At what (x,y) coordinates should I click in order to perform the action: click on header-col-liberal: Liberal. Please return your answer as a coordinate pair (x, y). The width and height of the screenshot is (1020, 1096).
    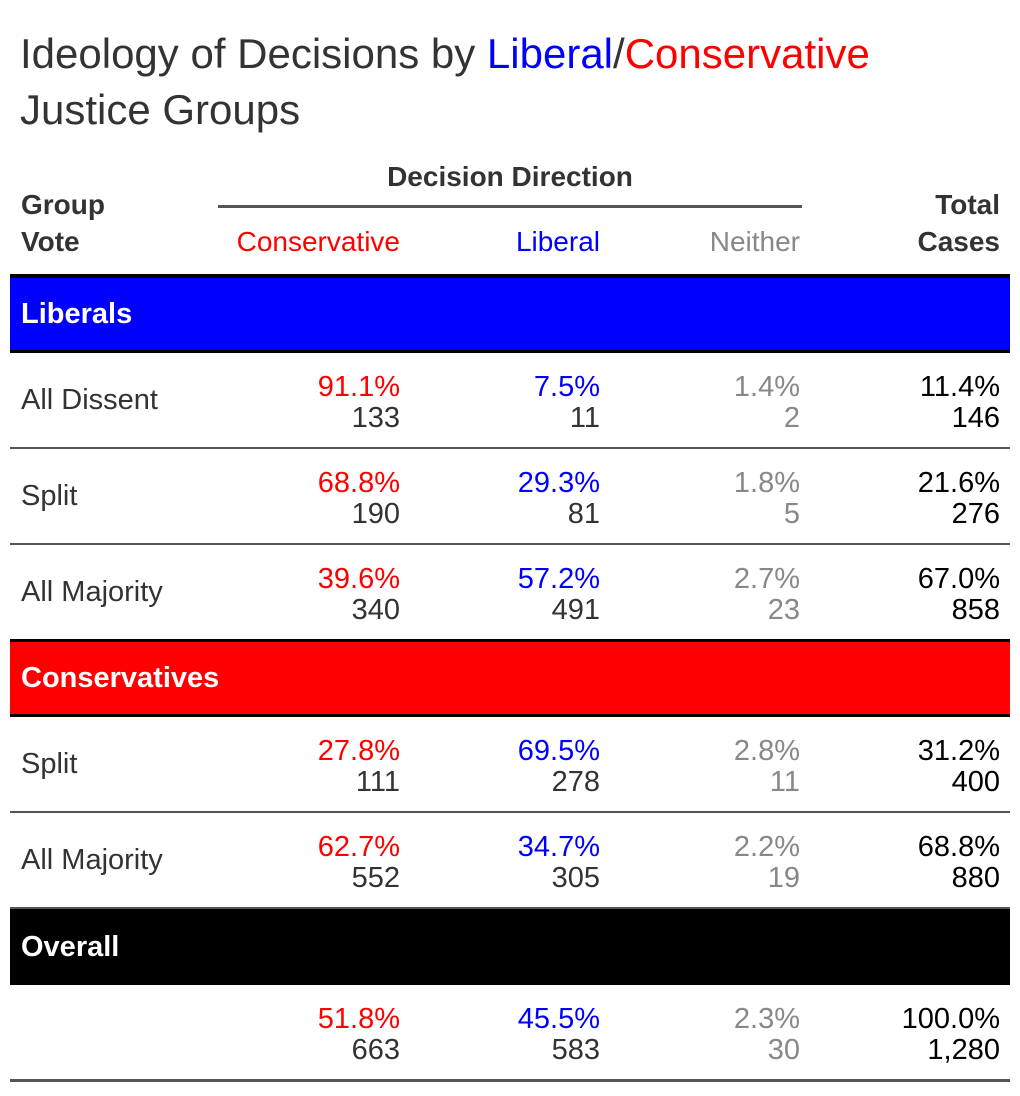
    Looking at the image, I should click on (557, 241).